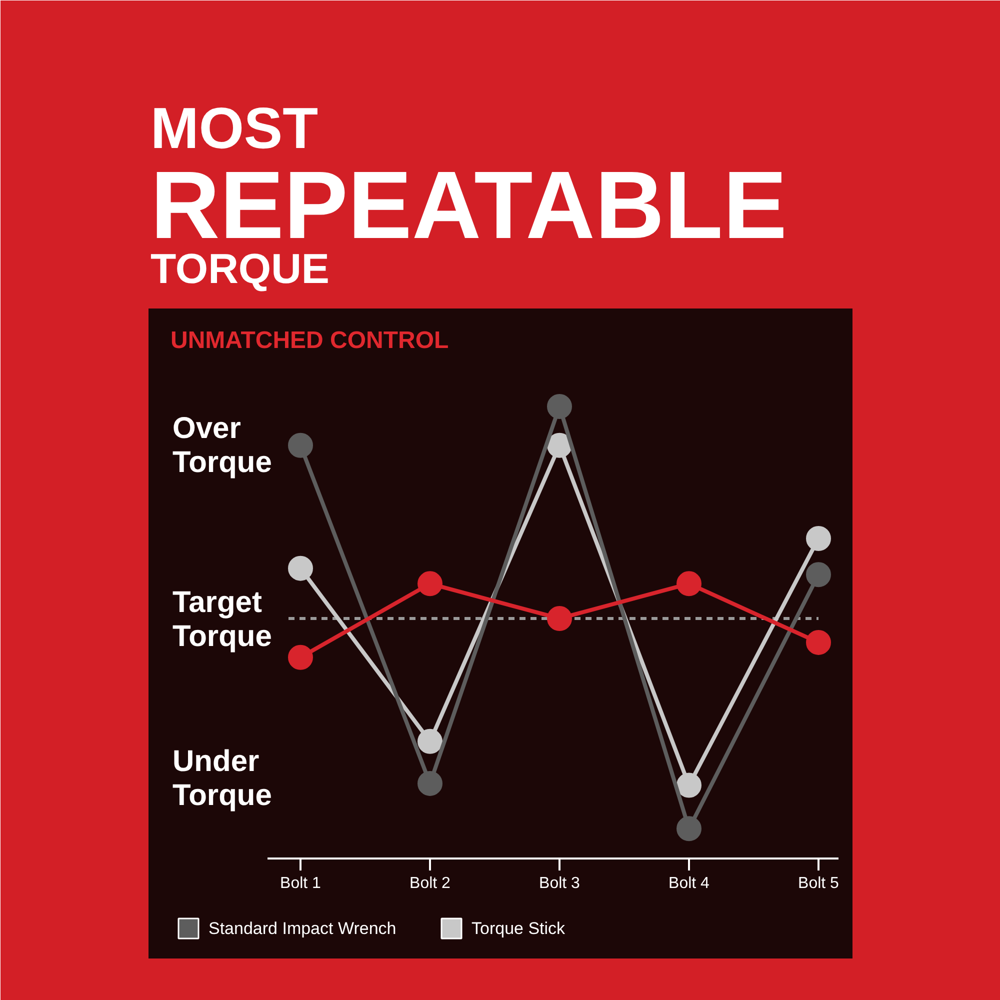  Describe the element at coordinates (689, 883) in the screenshot. I see `x-tick-label: Bolt 4` at that location.